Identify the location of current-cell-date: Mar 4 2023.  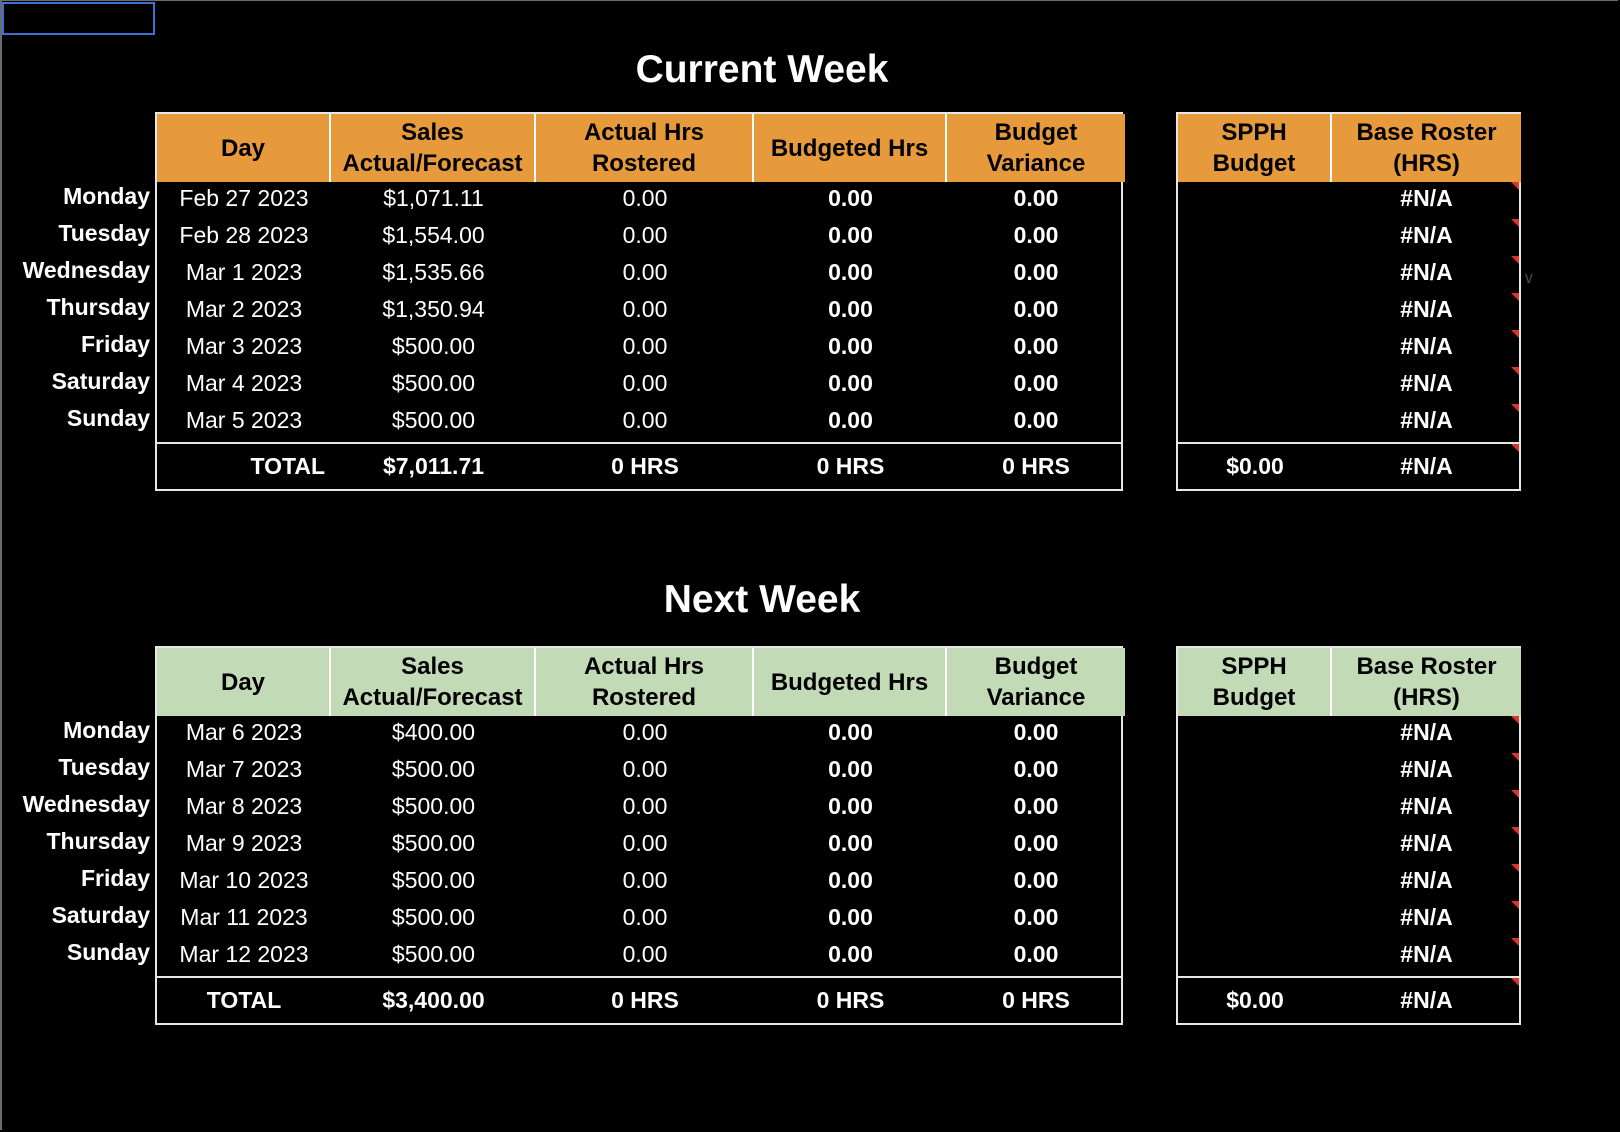
(244, 383).